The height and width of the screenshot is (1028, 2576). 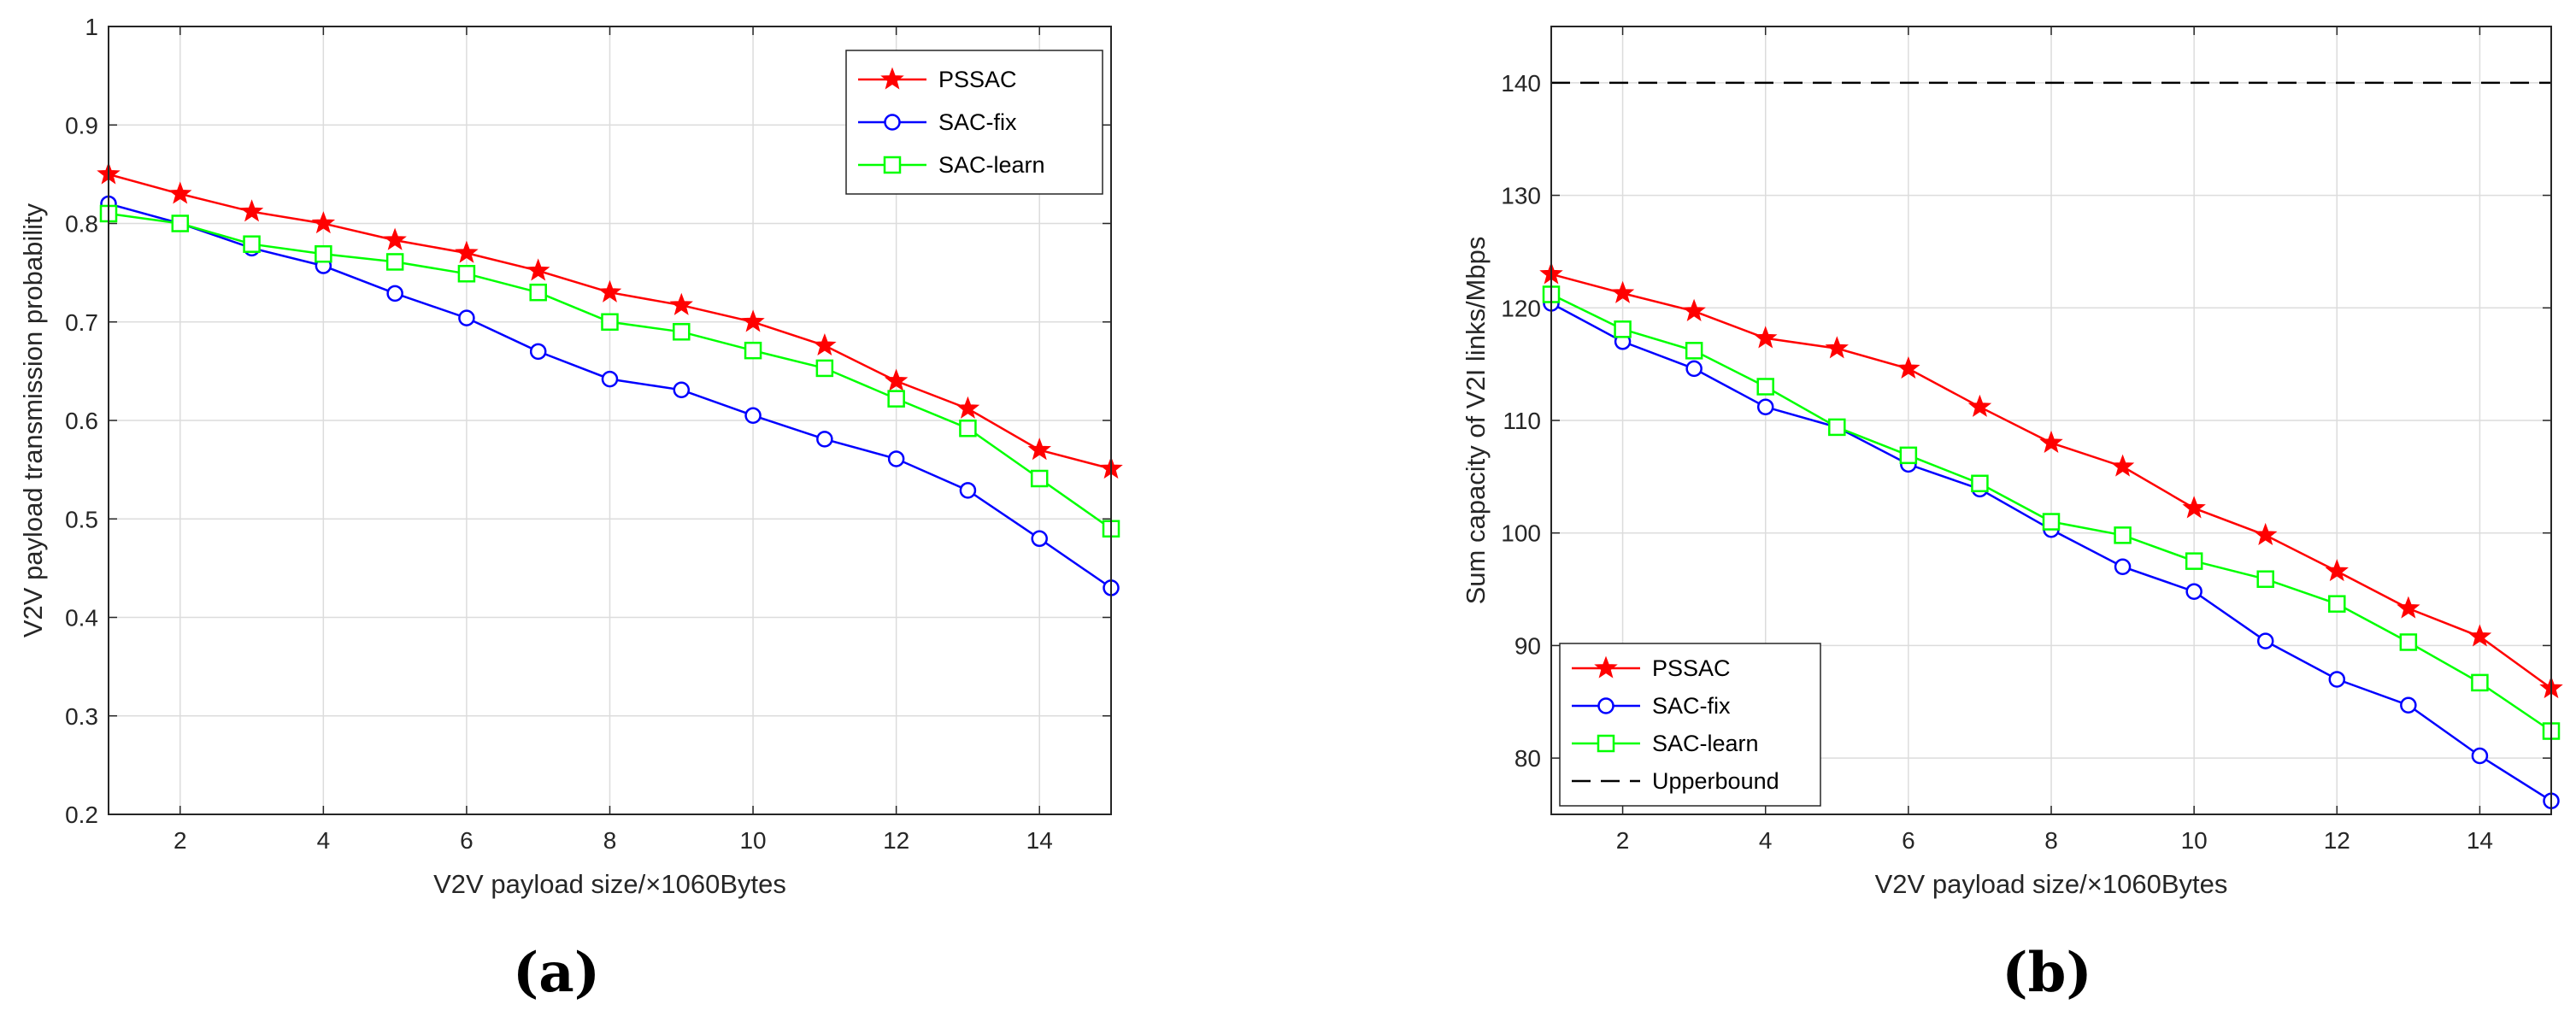 What do you see at coordinates (1715, 781) in the screenshot?
I see `legend-label: Upperbound` at bounding box center [1715, 781].